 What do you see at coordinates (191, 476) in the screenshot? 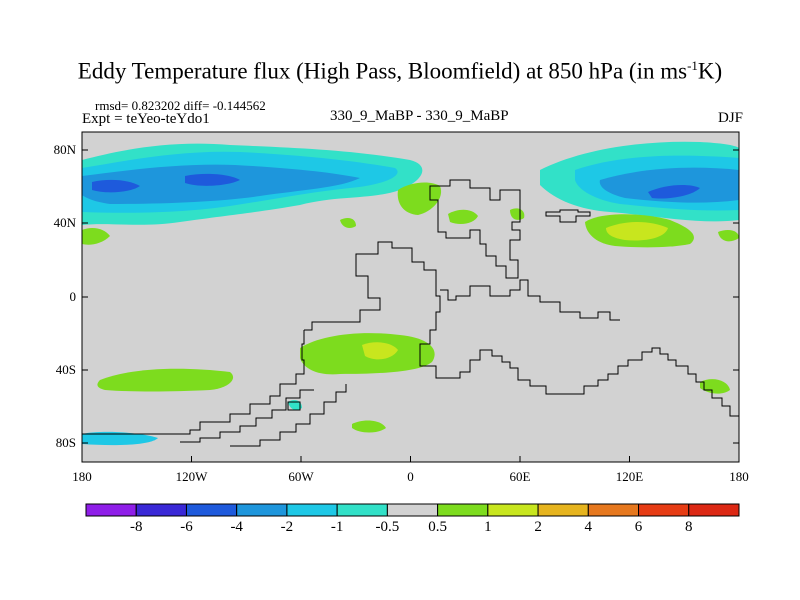
I see `x-tick-label: 120W` at bounding box center [191, 476].